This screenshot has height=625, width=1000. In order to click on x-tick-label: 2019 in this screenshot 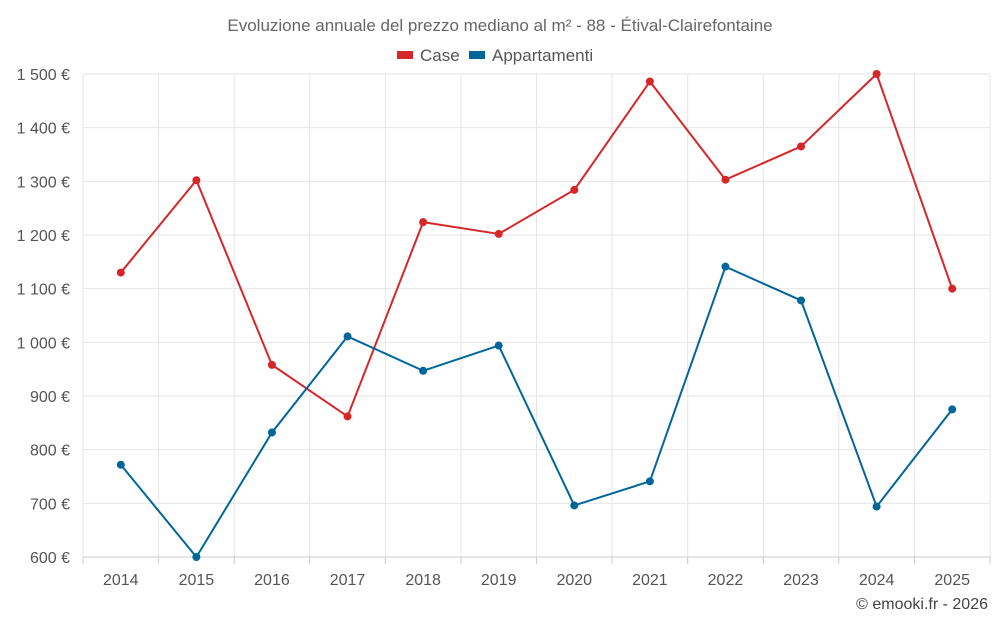, I will do `click(499, 580)`.